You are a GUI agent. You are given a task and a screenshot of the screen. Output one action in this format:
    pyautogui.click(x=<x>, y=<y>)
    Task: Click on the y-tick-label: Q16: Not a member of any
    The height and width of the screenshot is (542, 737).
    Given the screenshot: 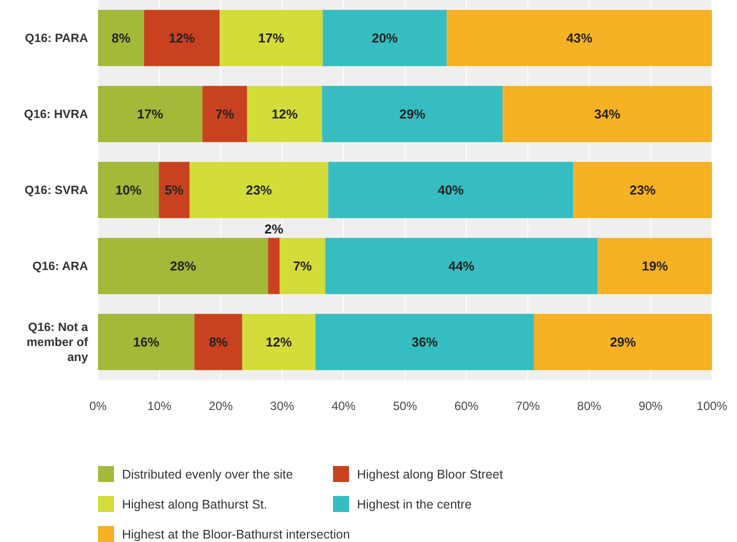 What is the action you would take?
    pyautogui.click(x=57, y=342)
    